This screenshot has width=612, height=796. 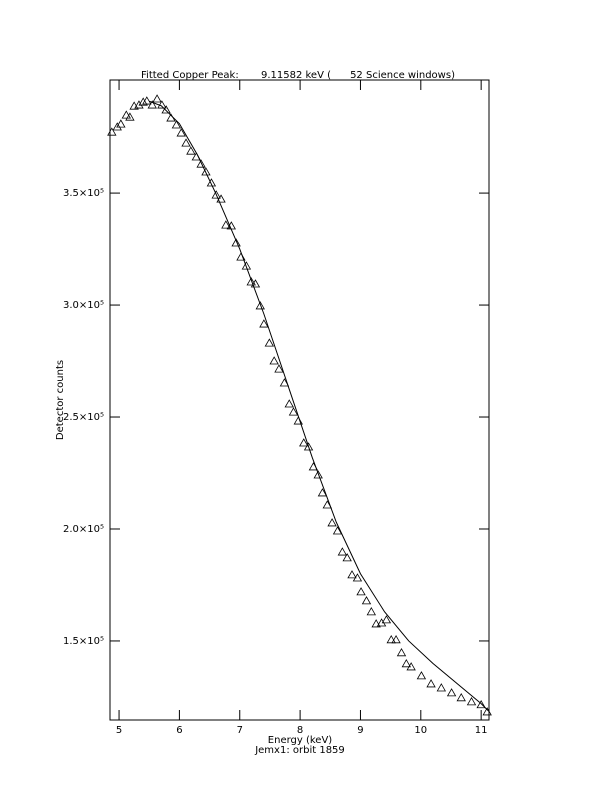 What do you see at coordinates (299, 750) in the screenshot?
I see `subtitle: Jemx1: orbit 1859` at bounding box center [299, 750].